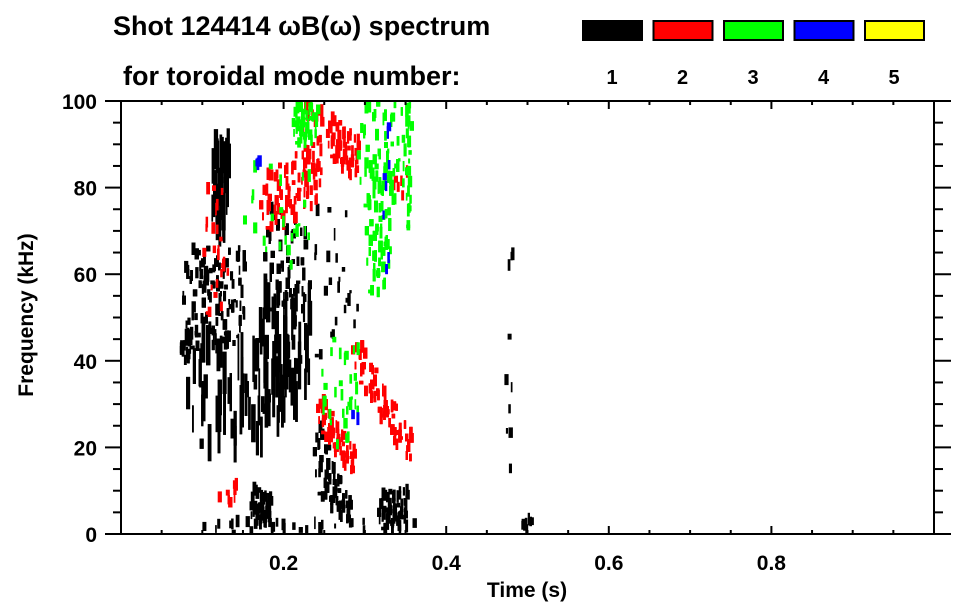  Describe the element at coordinates (85, 275) in the screenshot. I see `y-tick-label: 60` at that location.